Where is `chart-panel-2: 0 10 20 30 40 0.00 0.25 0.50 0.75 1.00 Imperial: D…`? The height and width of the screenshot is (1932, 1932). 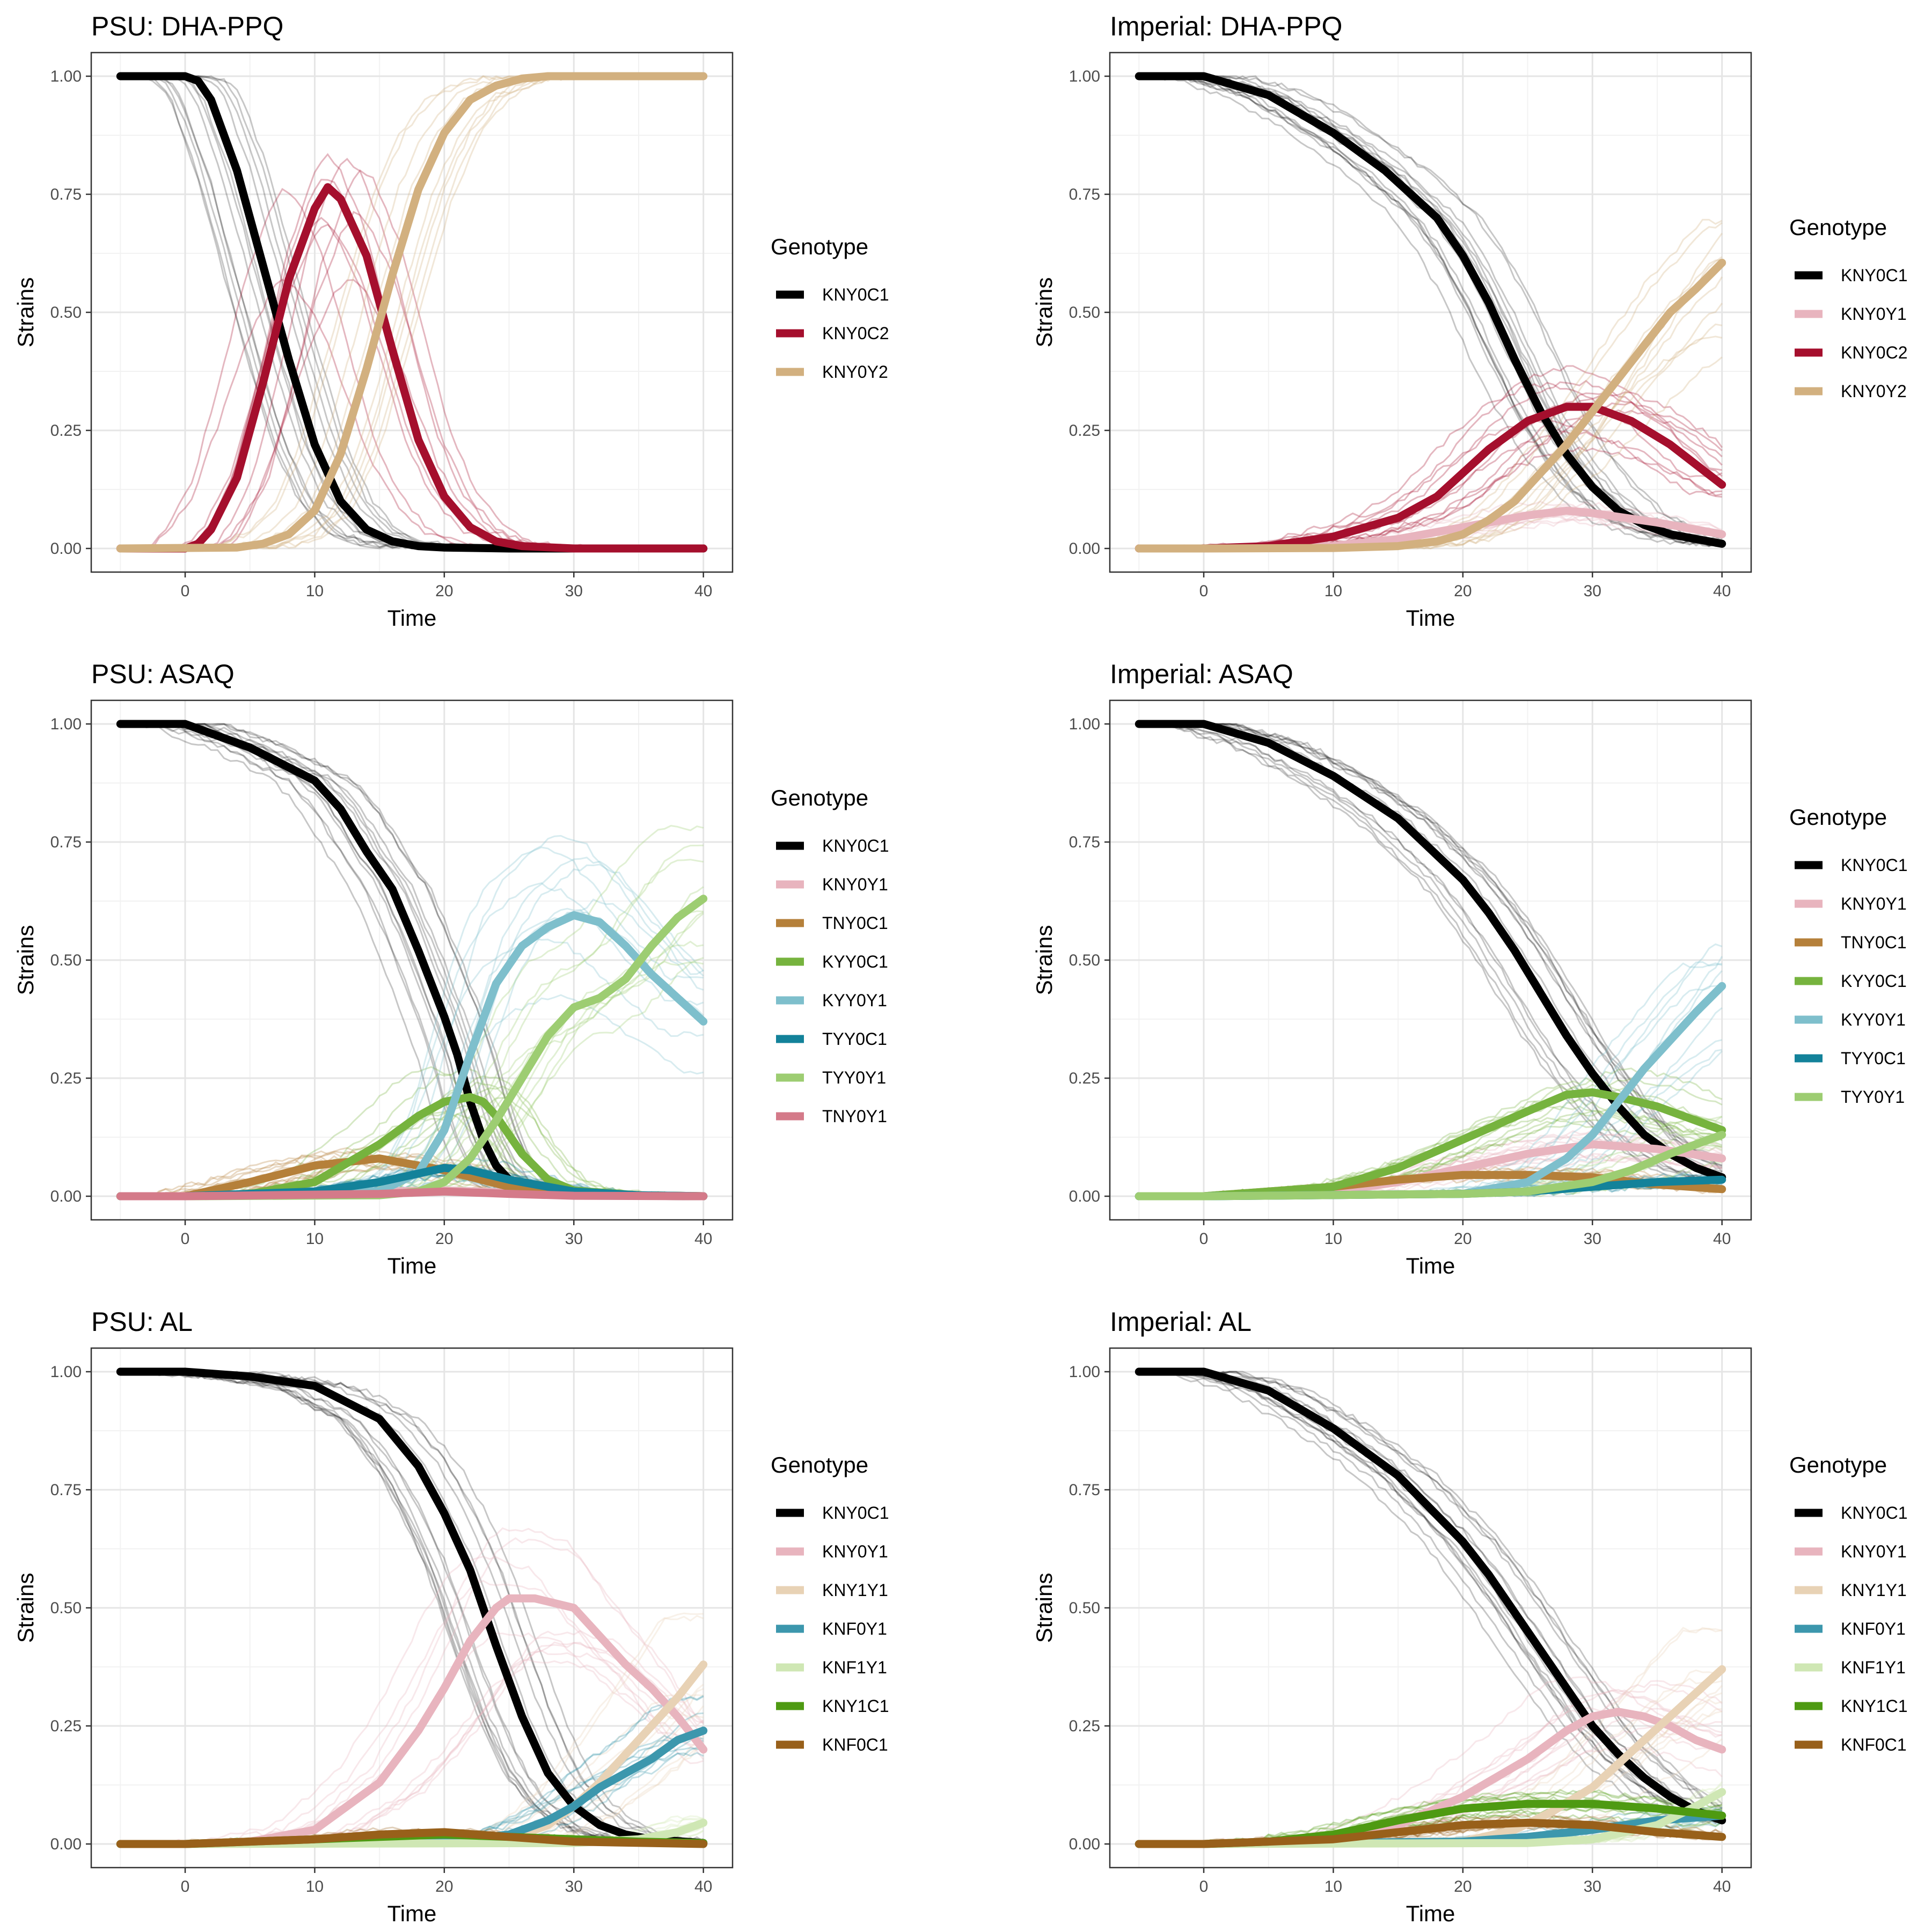
chart-panel-2: 0 10 20 30 40 0.00 0.25 0.50 0.75 1.00 Imperial: D… is located at coordinates (1469, 321).